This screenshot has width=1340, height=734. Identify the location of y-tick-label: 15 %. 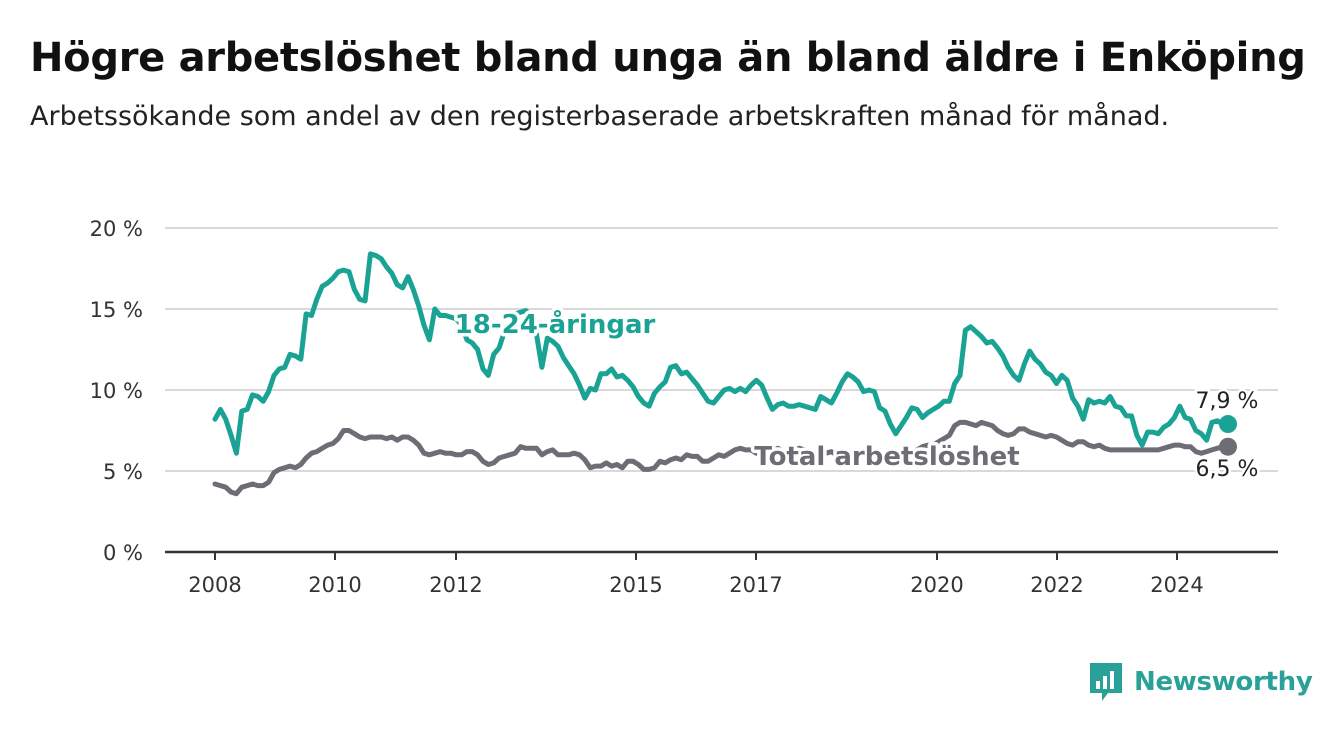
(116, 310).